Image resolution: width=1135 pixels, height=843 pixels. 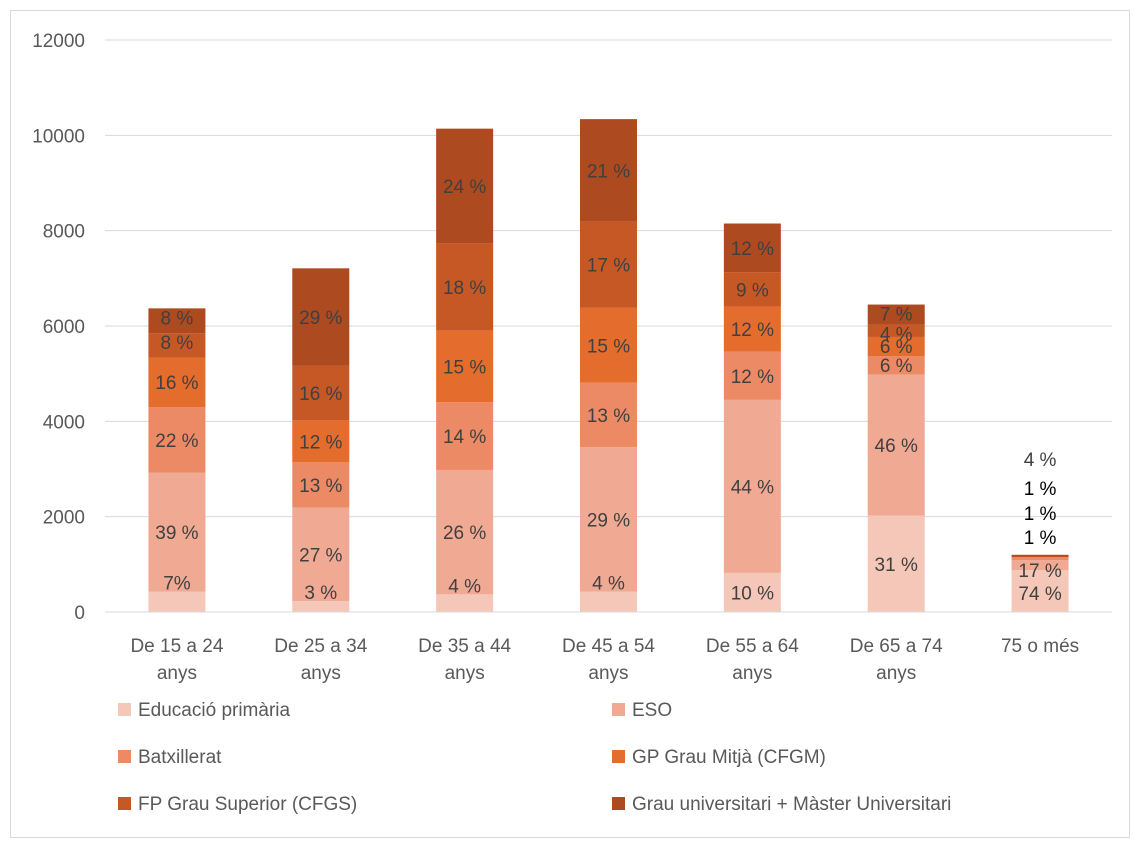 I want to click on legend-label: ESO, so click(x=652, y=710).